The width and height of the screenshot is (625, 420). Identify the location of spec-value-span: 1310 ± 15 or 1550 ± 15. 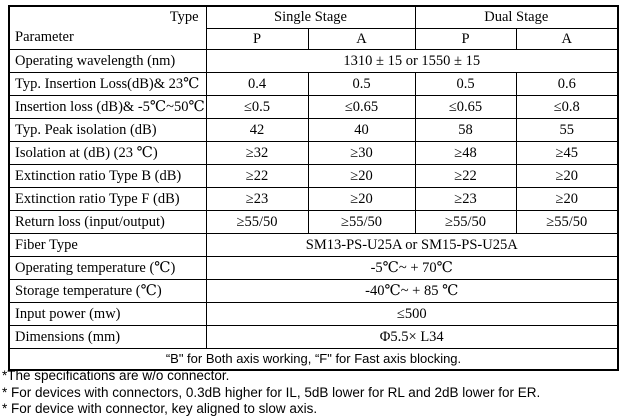
(412, 61).